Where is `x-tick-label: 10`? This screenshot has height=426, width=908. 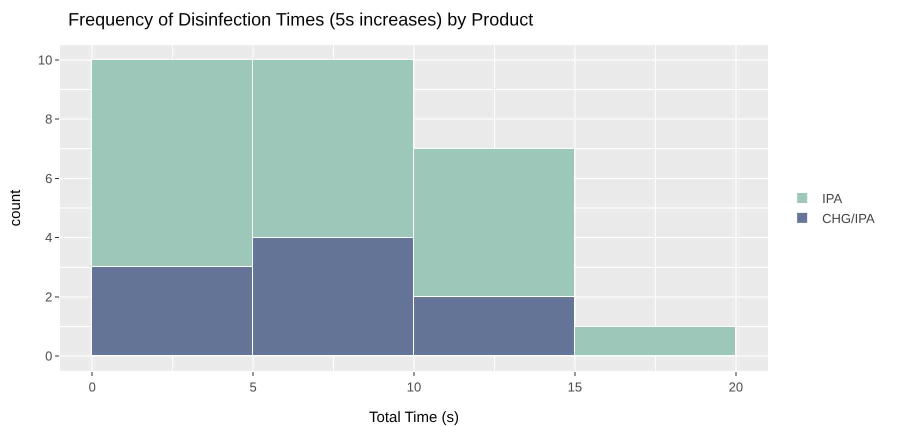 x-tick-label: 10 is located at coordinates (414, 387).